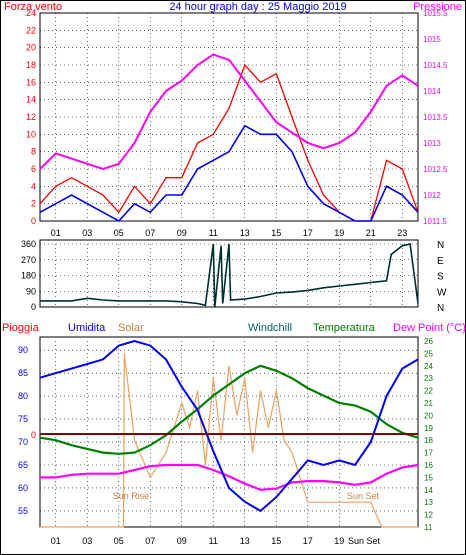 This screenshot has height=555, width=466. I want to click on wind-tick-label: 14, so click(31, 100).